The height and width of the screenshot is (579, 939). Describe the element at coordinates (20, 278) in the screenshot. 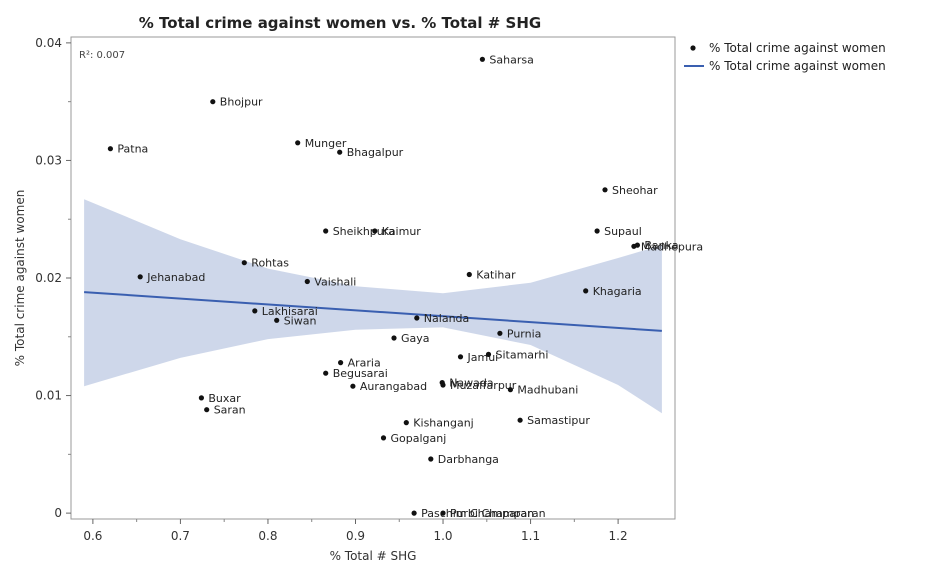

I see `y-axis-label: % Total crime against women` at that location.